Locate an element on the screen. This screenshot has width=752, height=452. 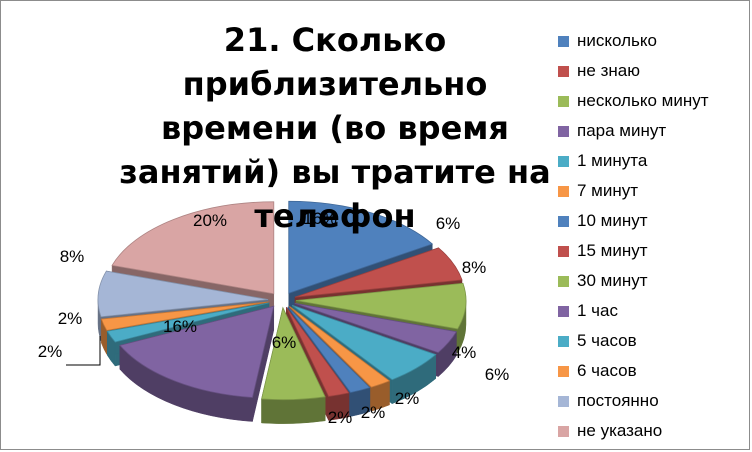
legend-item: 1 минута is located at coordinates (653, 161).